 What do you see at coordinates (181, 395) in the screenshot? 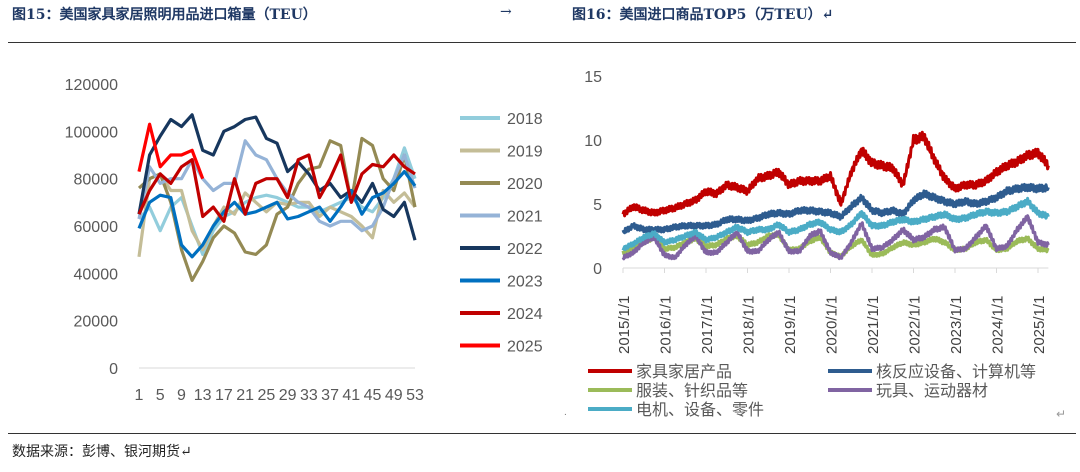
I see `x-tick-label: 9` at bounding box center [181, 395].